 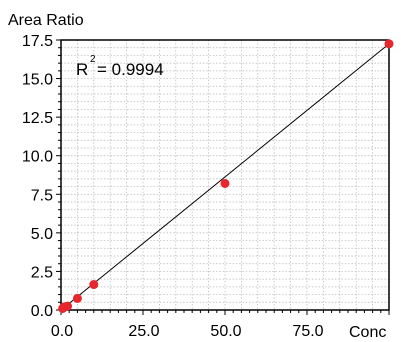 I want to click on r-squared-exponent: 2, so click(x=93, y=59).